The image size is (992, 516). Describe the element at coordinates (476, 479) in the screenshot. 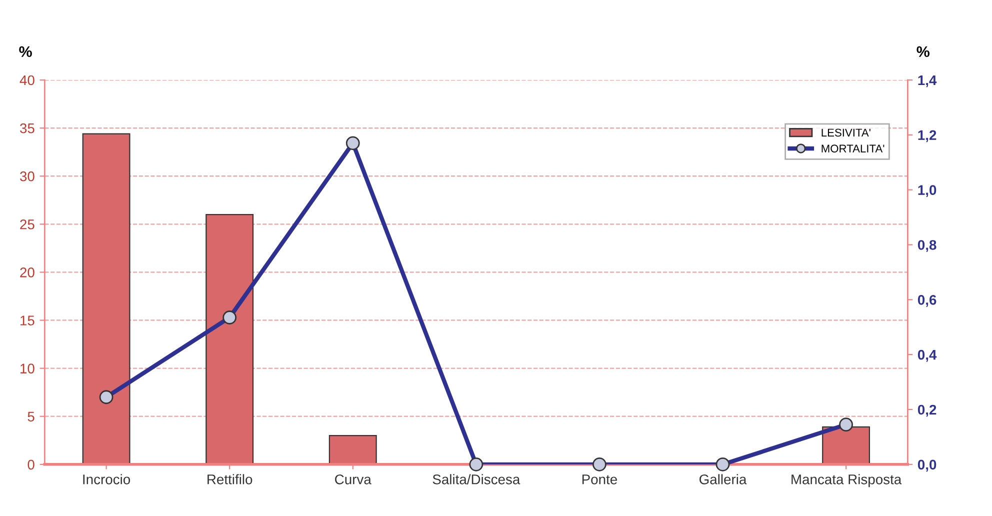

I see `x-tick-label: Salita/Discesa` at that location.